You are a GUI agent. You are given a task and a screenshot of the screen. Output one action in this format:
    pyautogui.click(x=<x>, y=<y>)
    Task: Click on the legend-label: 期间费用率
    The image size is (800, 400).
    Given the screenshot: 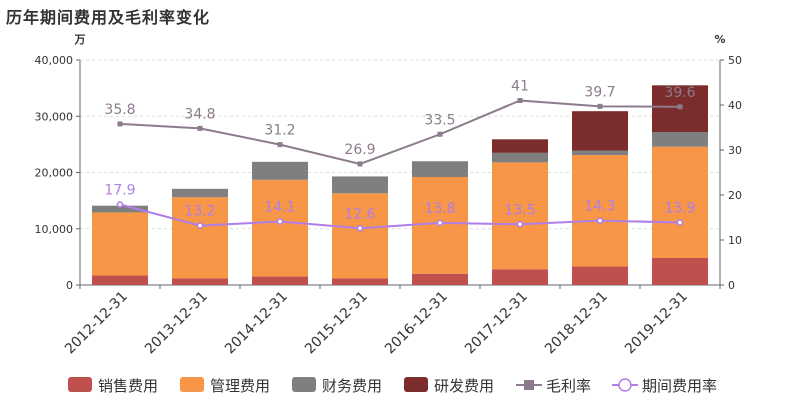 What is the action you would take?
    pyautogui.click(x=679, y=386)
    